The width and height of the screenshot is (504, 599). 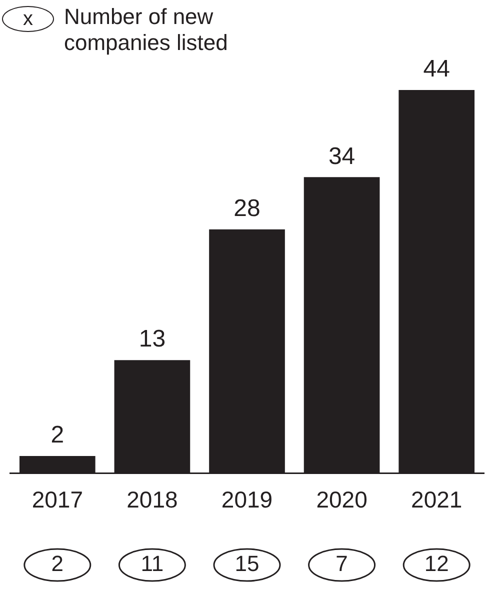 I want to click on data-label: 44, so click(x=436, y=69).